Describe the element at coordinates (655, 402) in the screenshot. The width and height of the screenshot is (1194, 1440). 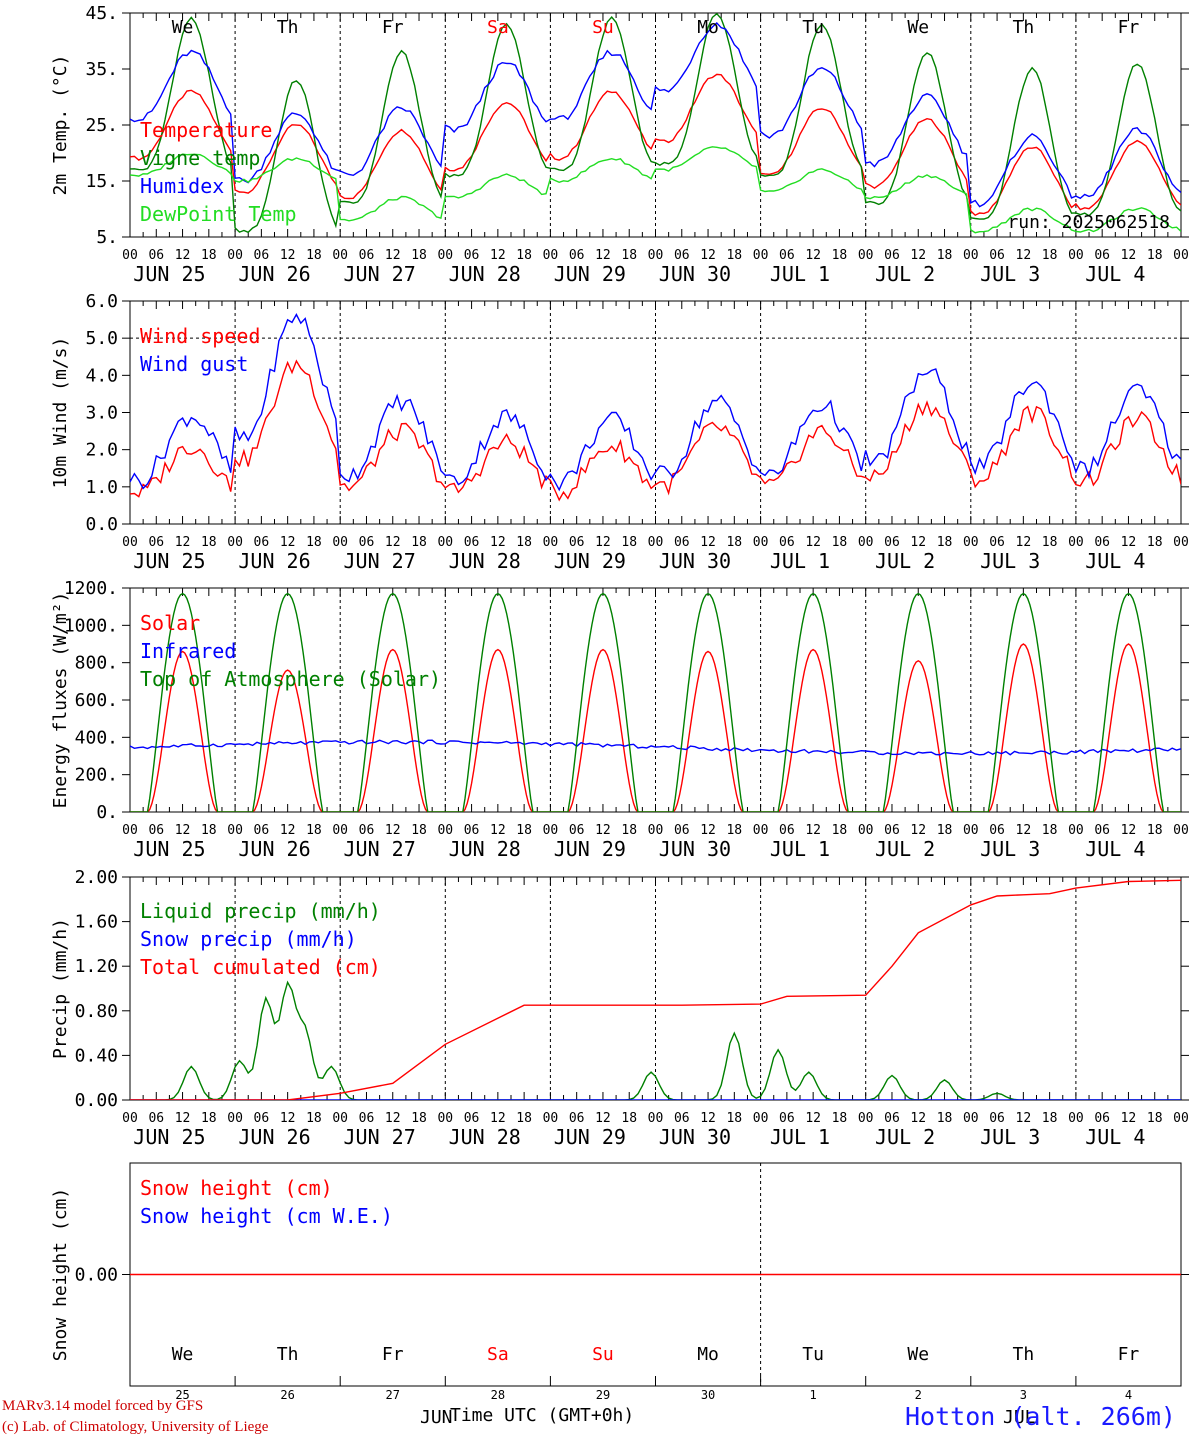
I see `series-line-wind-gust` at that location.